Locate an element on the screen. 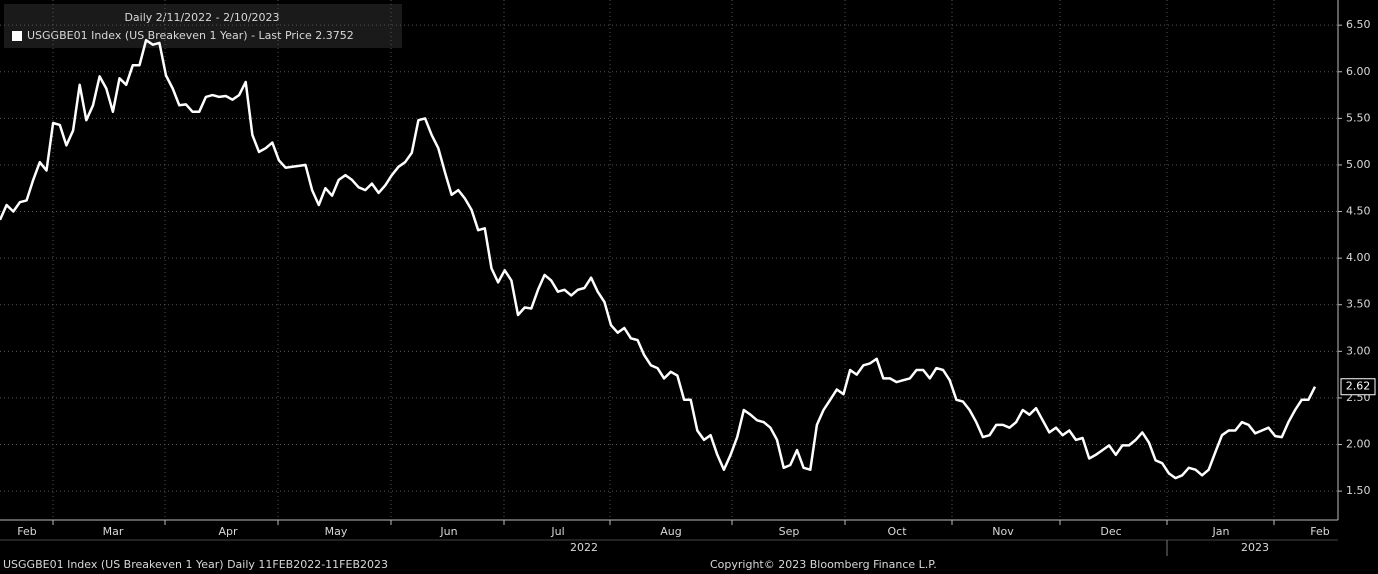  year-label: 2023 is located at coordinates (1255, 547).